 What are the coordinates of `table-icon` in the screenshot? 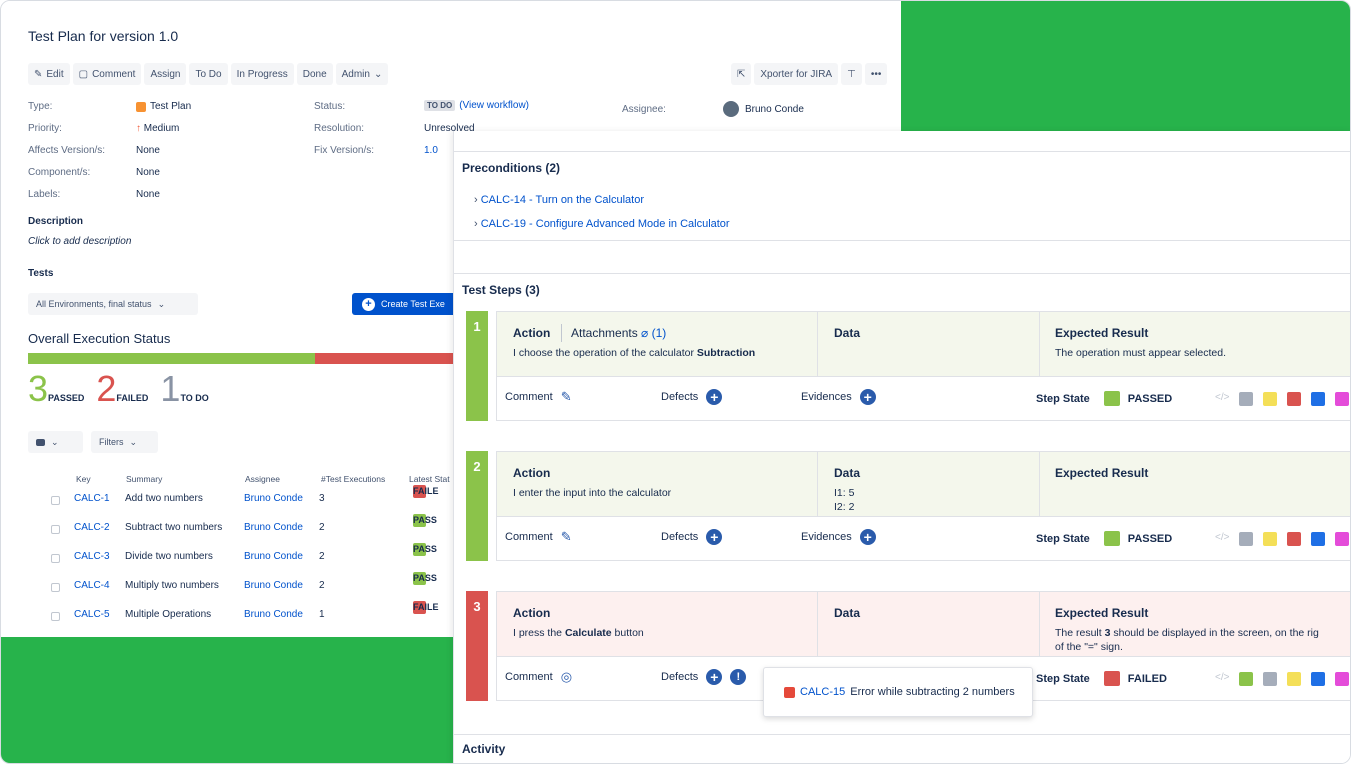 It's located at (40, 442).